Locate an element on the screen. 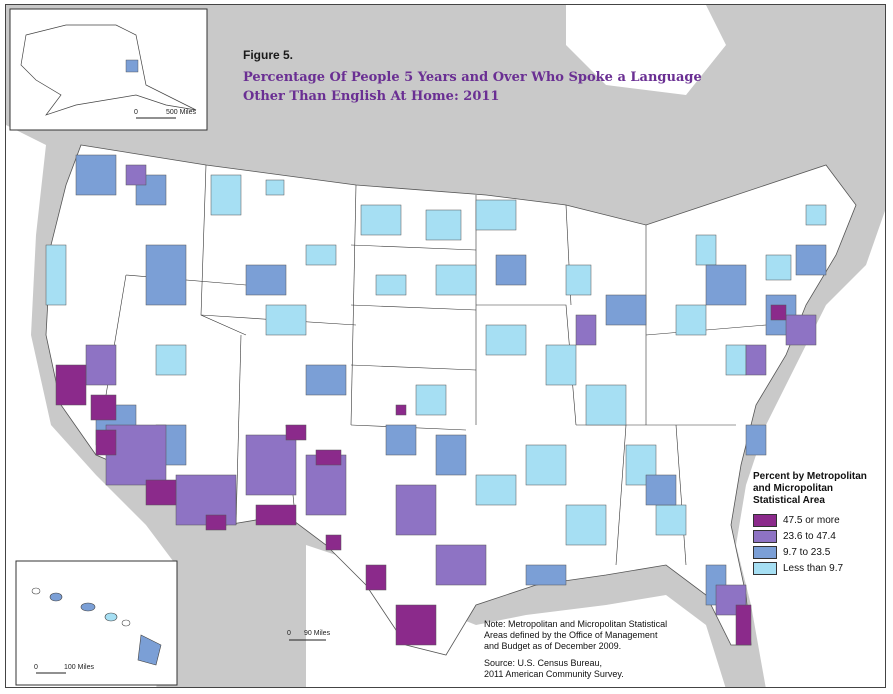  figure-label: Figure 5. is located at coordinates (268, 55).